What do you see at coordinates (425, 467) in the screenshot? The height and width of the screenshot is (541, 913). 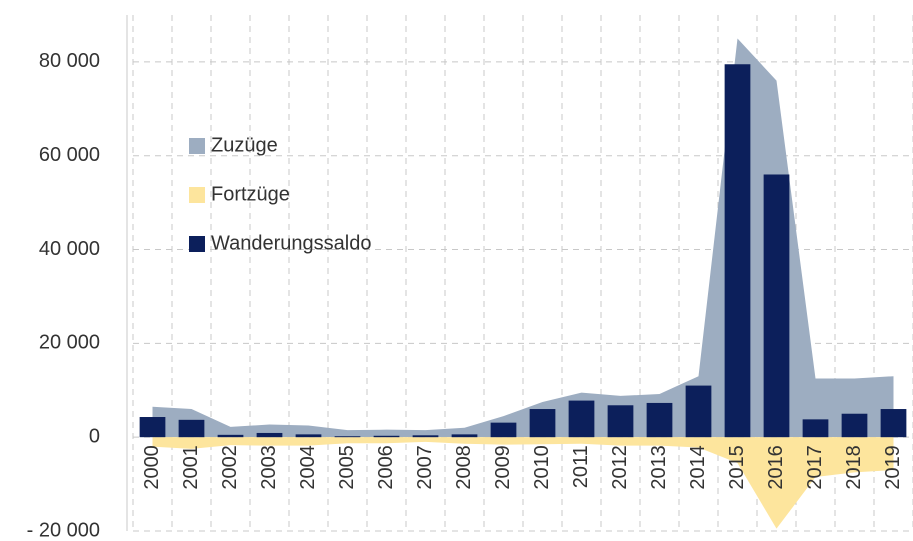 I see `x-tick-label: 2007` at bounding box center [425, 467].